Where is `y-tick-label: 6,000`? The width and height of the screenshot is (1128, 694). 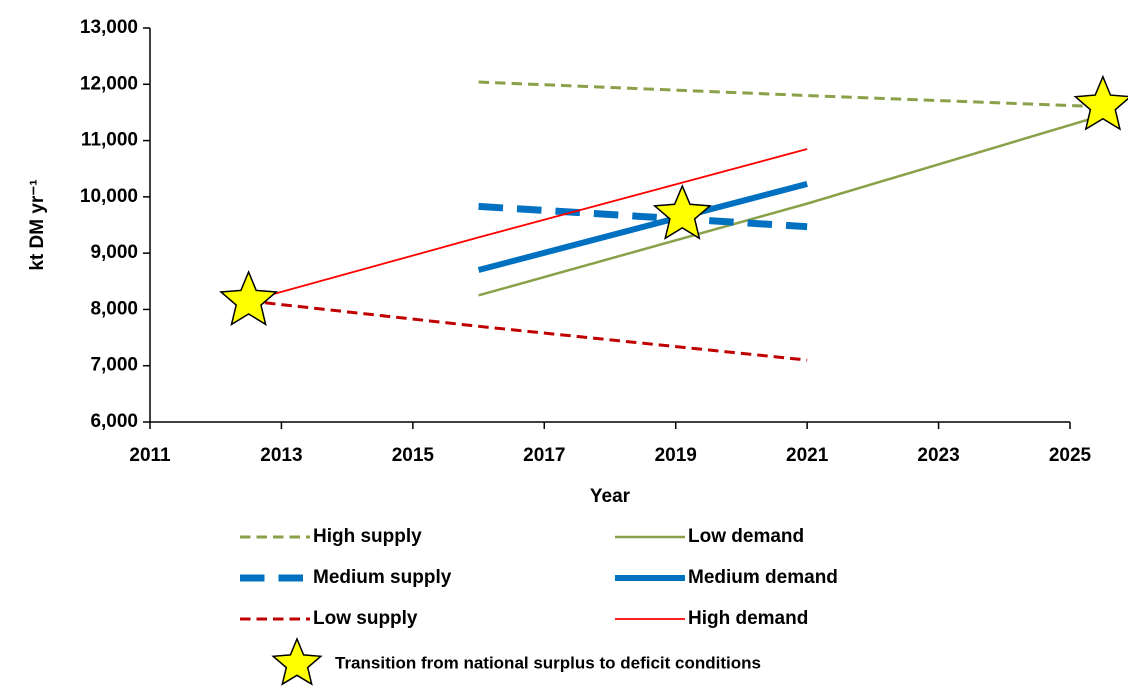 y-tick-label: 6,000 is located at coordinates (114, 421).